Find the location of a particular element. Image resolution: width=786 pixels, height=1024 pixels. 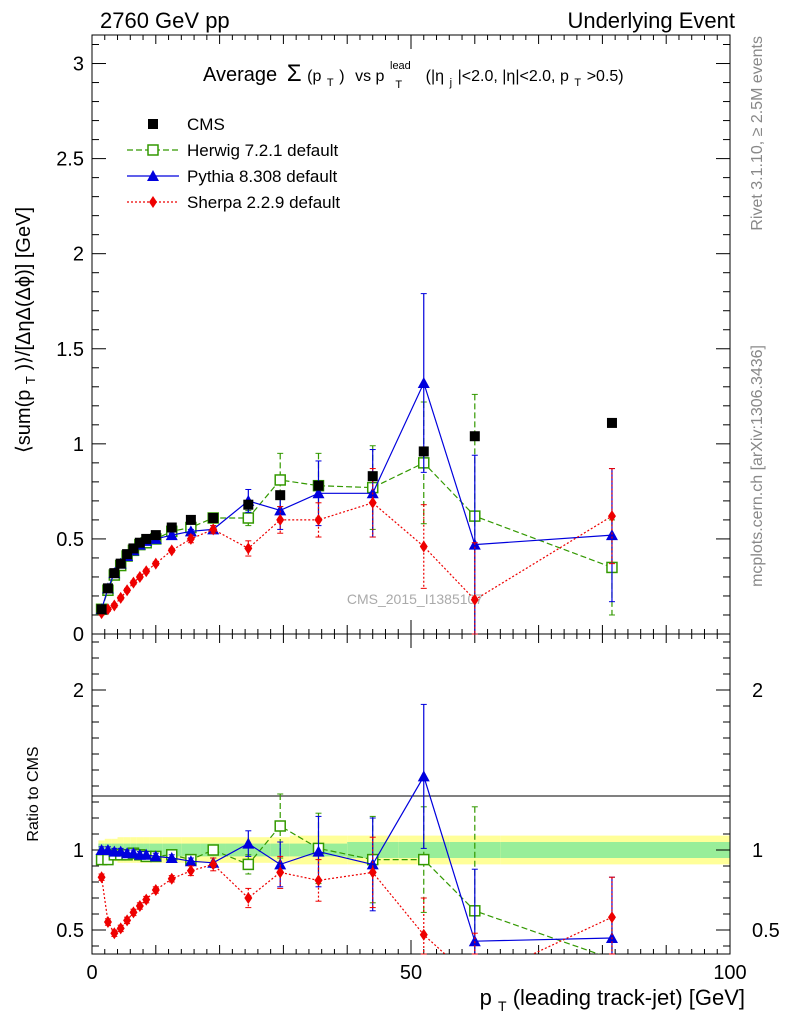

title-cuts-c: >0.5) is located at coordinates (605, 76).